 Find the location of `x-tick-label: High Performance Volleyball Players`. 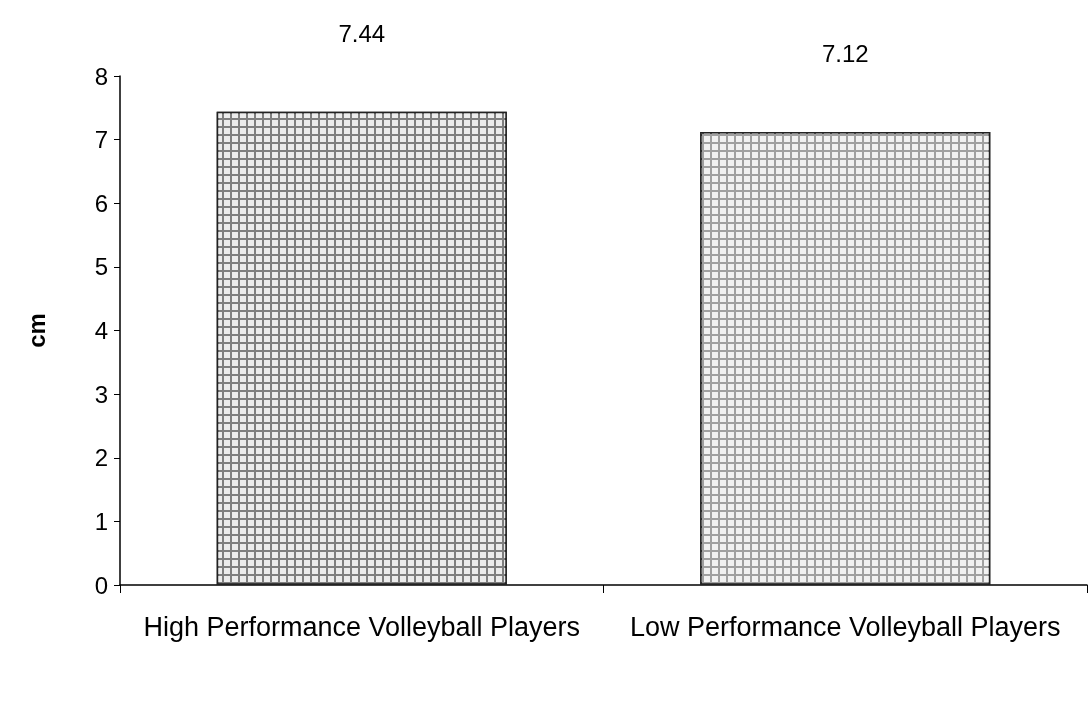

x-tick-label: High Performance Volleyball Players is located at coordinates (362, 626).